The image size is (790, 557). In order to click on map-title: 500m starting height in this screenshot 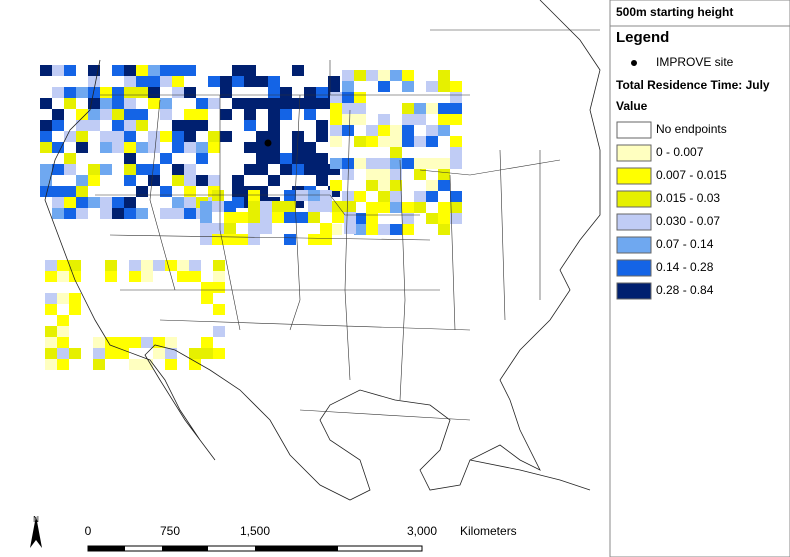, I will do `click(674, 12)`.